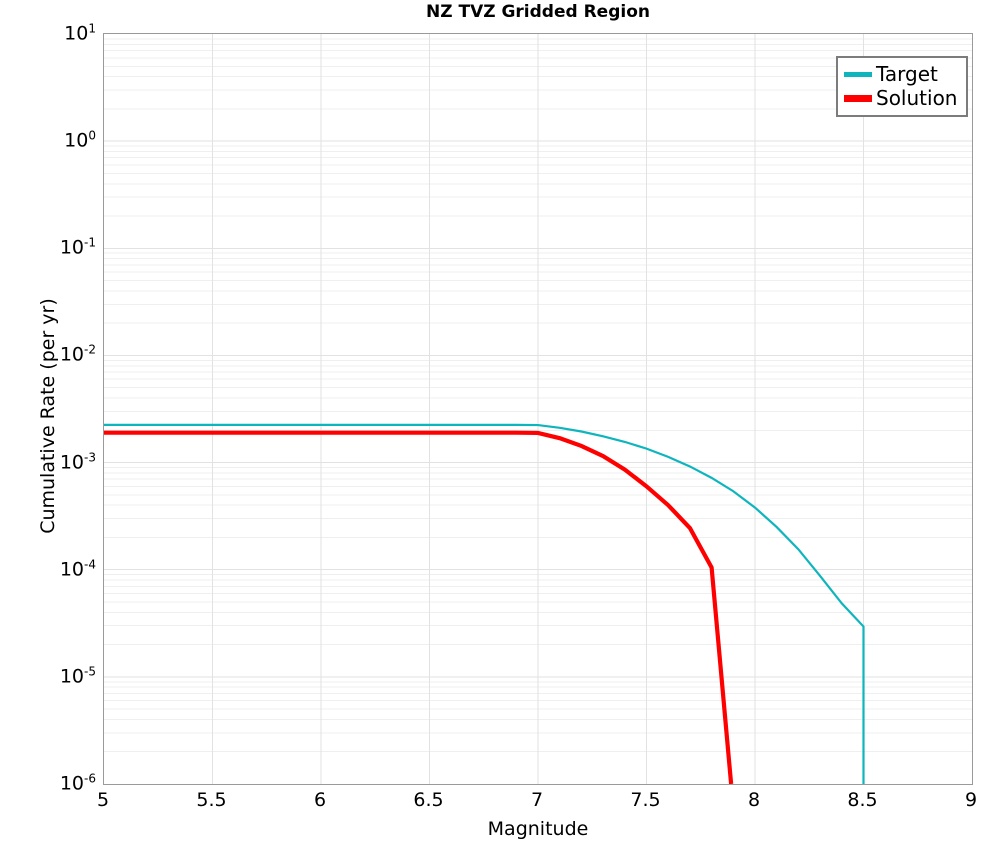 The height and width of the screenshot is (850, 1000). Describe the element at coordinates (537, 800) in the screenshot. I see `x-tick-label: 7` at that location.